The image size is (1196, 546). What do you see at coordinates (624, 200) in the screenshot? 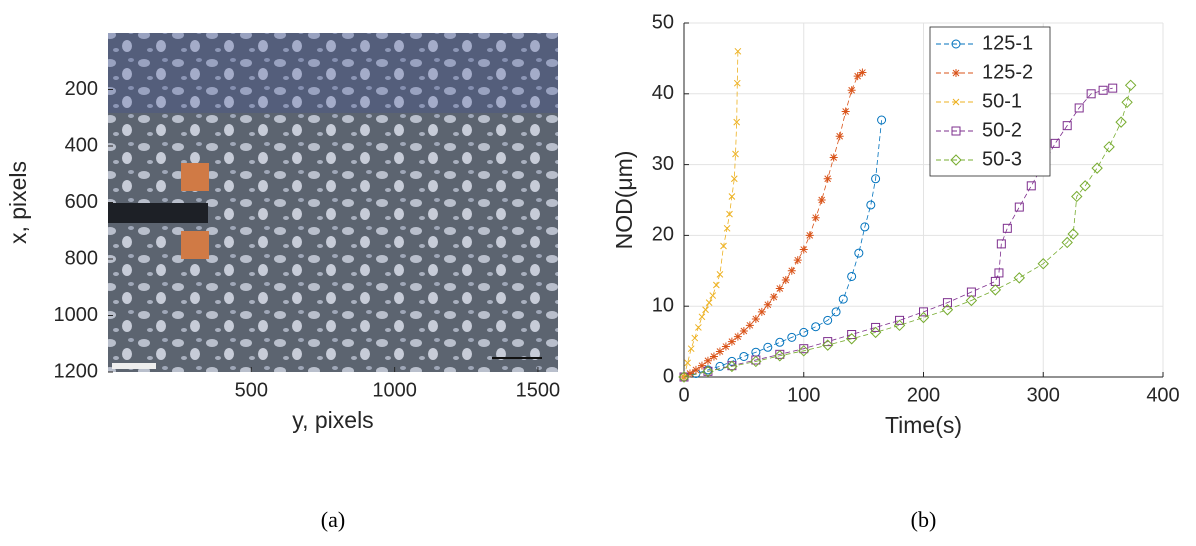
I see `y-axis-label: NOD(μm)` at bounding box center [624, 200].